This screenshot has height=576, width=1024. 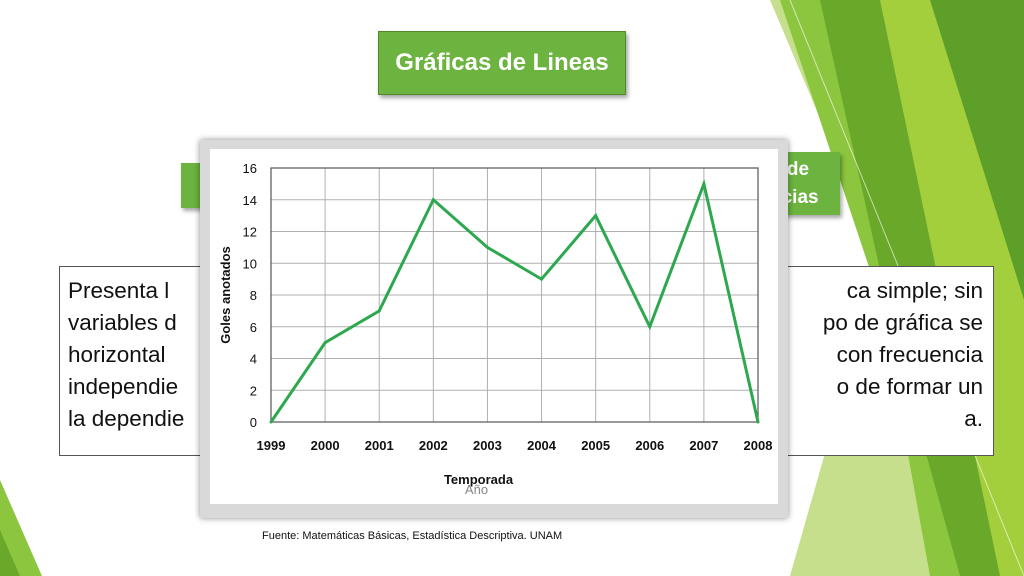 What do you see at coordinates (117, 354) in the screenshot?
I see `body-text-left: horizontal` at bounding box center [117, 354].